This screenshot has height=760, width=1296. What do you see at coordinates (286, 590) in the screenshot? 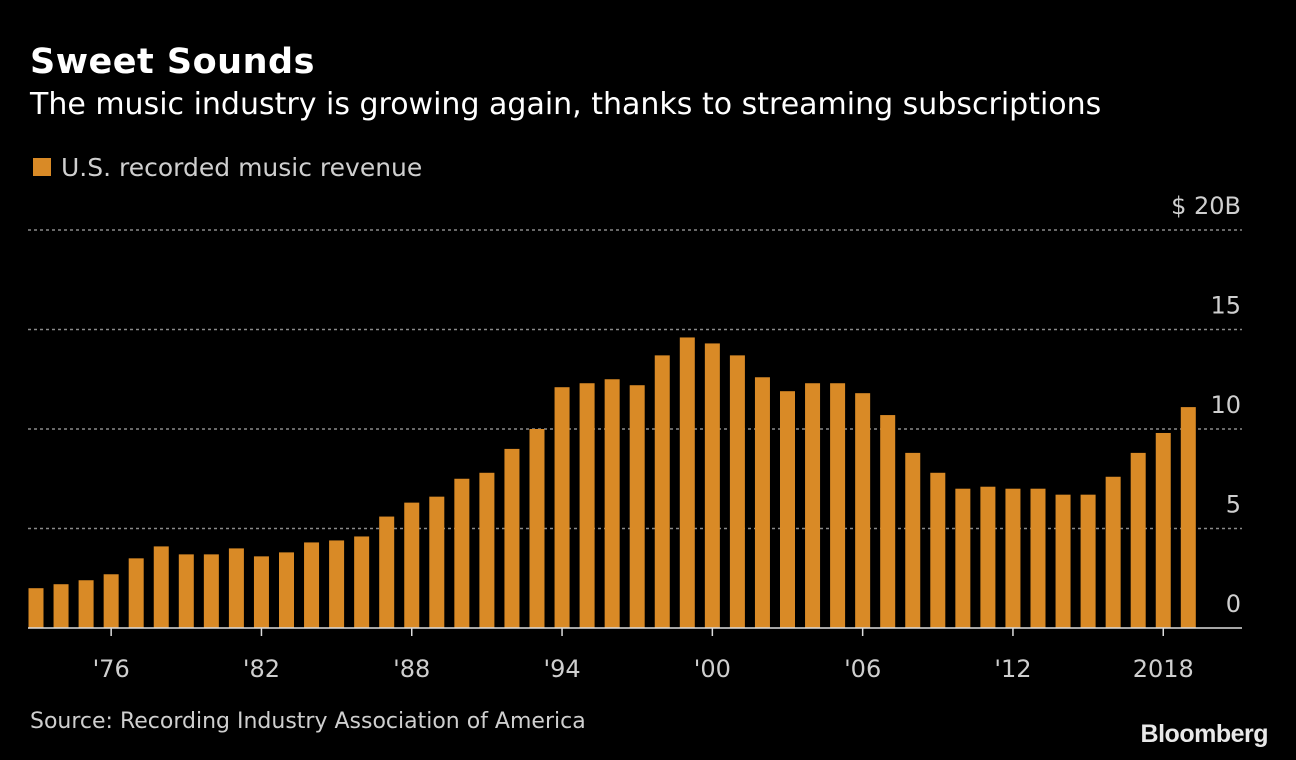
I see `bar-1983` at bounding box center [286, 590].